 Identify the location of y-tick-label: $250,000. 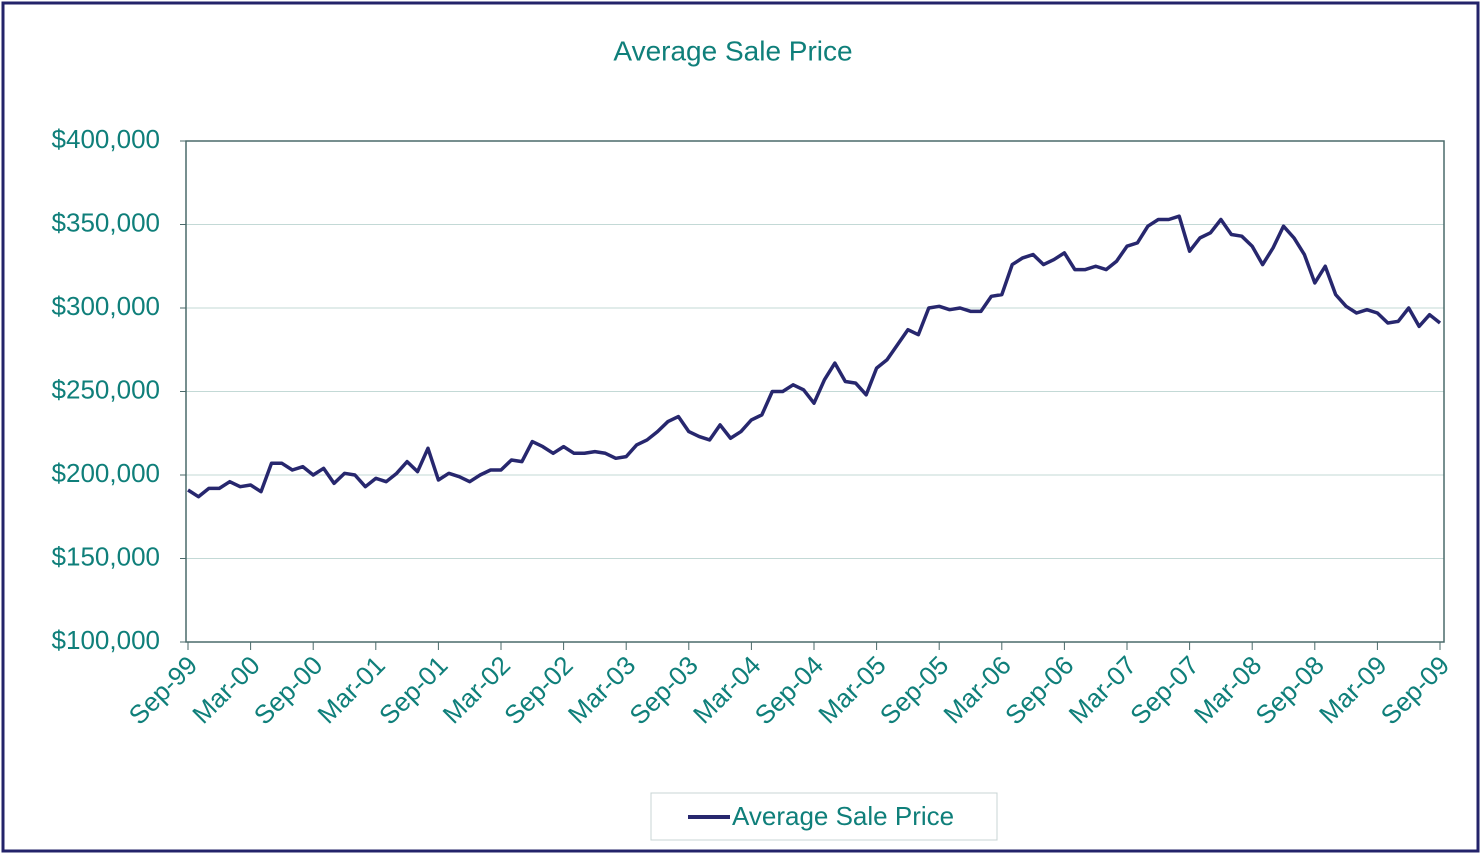
(106, 389).